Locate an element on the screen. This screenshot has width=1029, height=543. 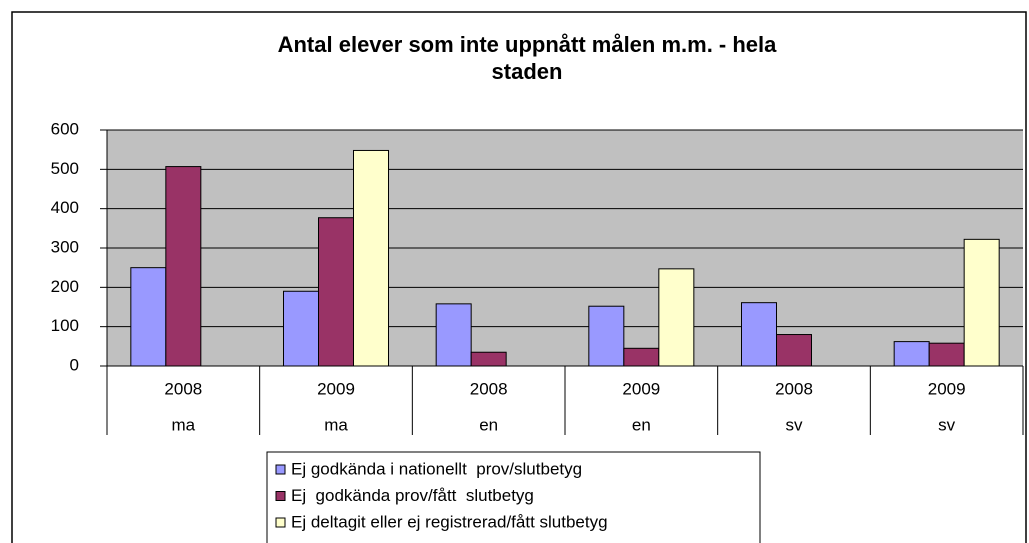
y-tick-label: 300 is located at coordinates (65, 246).